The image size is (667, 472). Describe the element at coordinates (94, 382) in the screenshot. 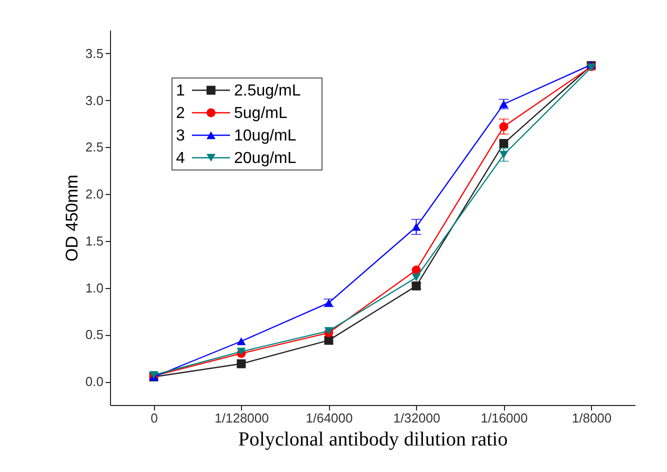

I see `y-tick-label: 0.0` at that location.